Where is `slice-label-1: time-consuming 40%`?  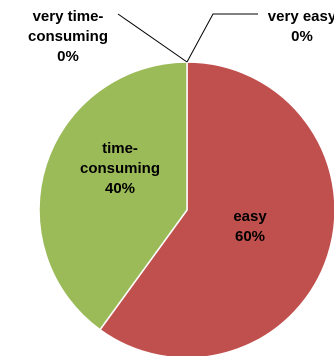
slice-label-1: time-consuming 40% is located at coordinates (120, 168).